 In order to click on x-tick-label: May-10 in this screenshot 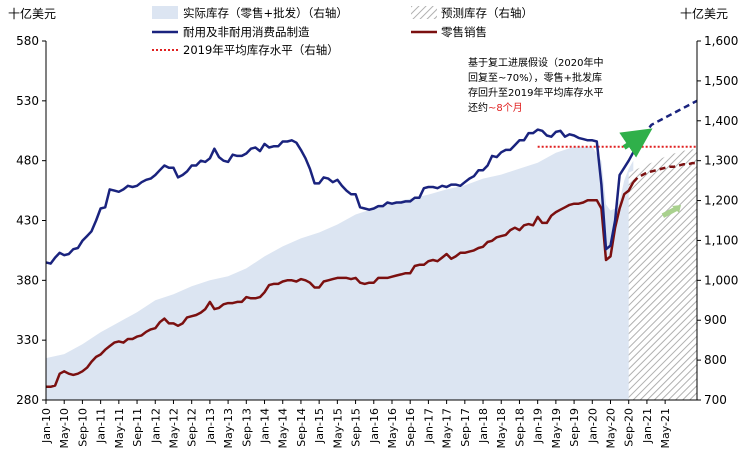, I will do `click(64, 428)`.